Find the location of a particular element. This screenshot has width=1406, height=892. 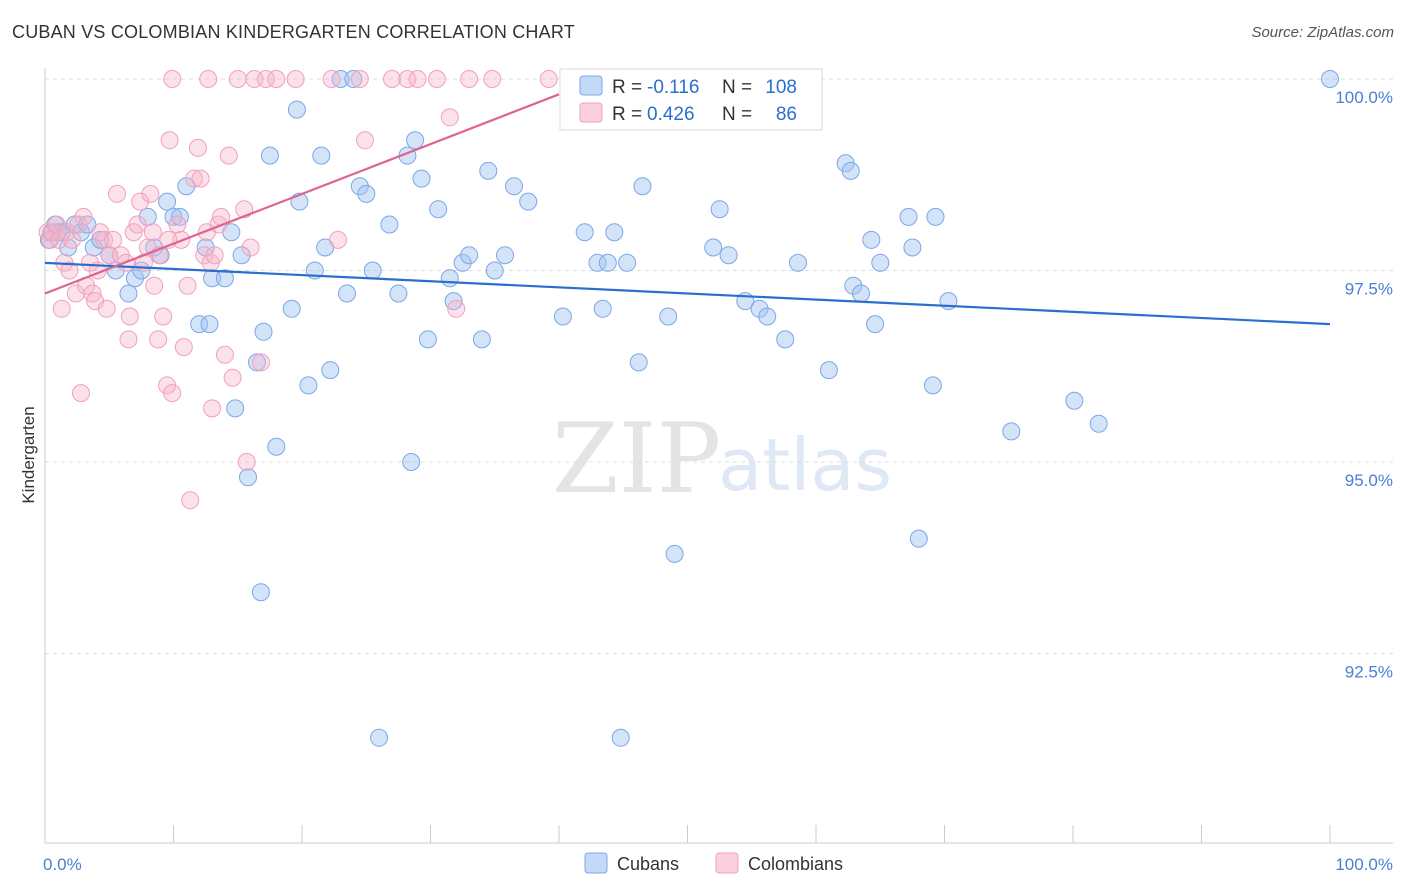

y-tick-label-3: 92.5% is located at coordinates (1369, 672).